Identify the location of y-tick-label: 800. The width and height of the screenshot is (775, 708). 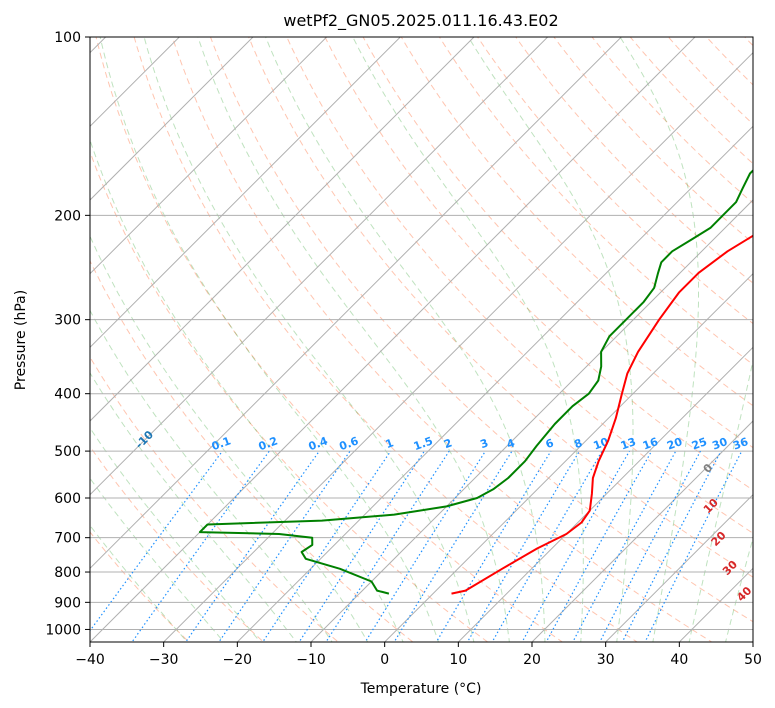
(67, 573).